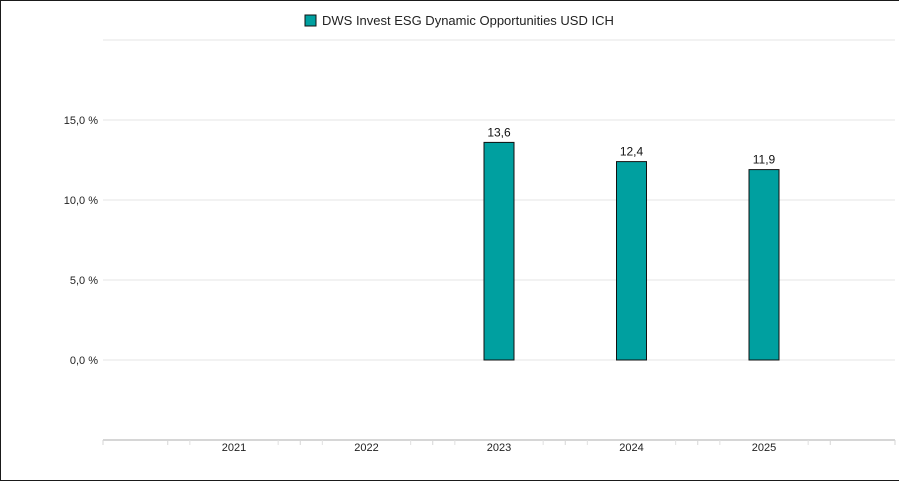  Describe the element at coordinates (764, 160) in the screenshot. I see `data-label-2025: 11,9` at that location.